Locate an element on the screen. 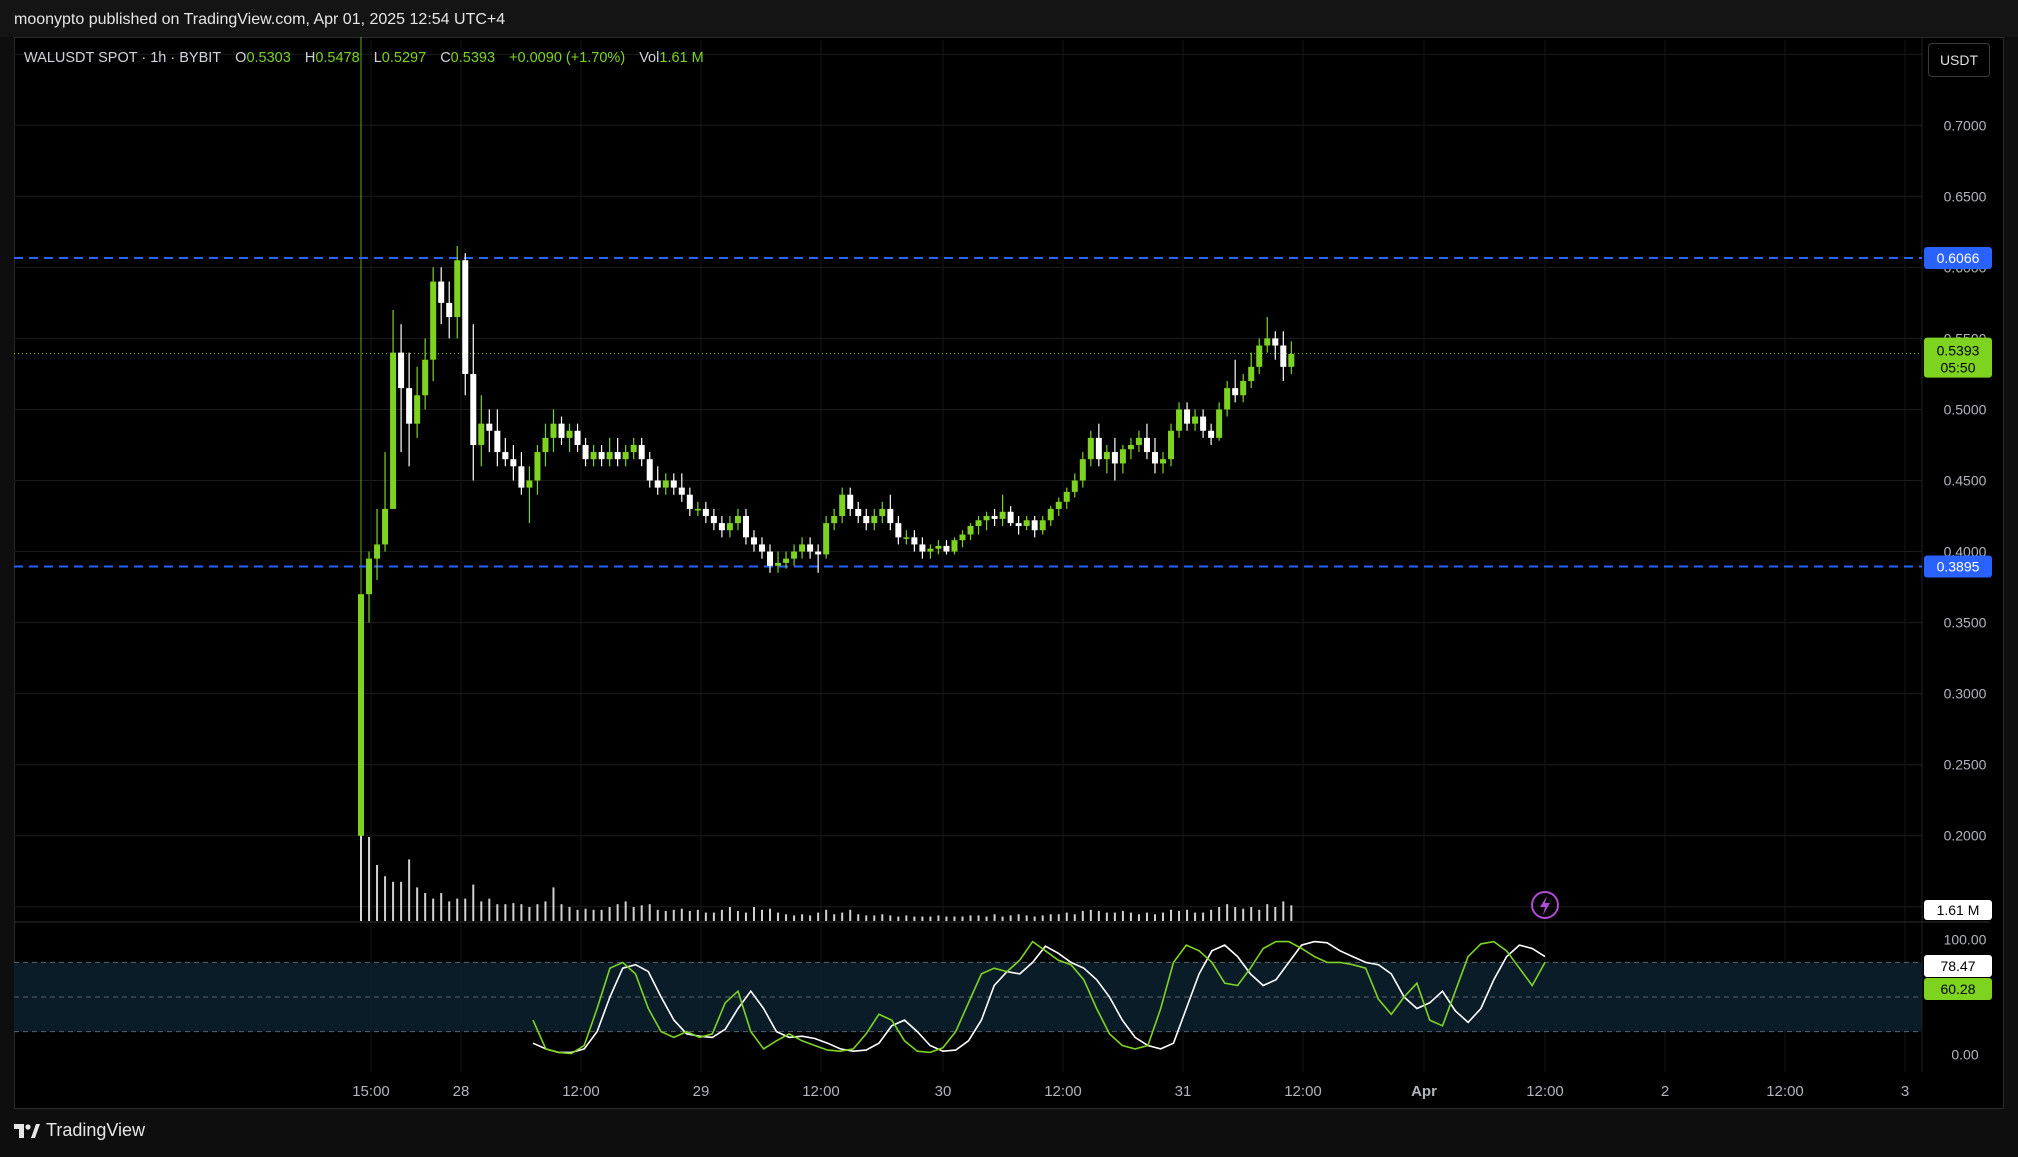  open-key: O is located at coordinates (241, 58).